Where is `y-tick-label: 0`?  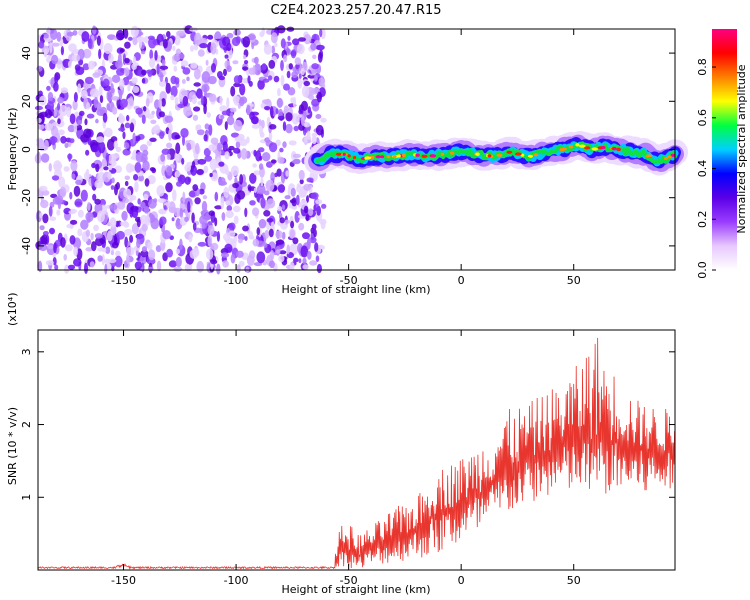
y-tick-label: 0 is located at coordinates (26, 149).